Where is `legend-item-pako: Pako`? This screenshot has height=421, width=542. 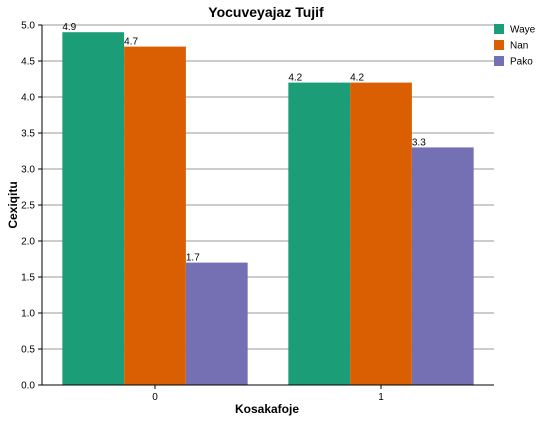 legend-item-pako: Pako is located at coordinates (513, 62).